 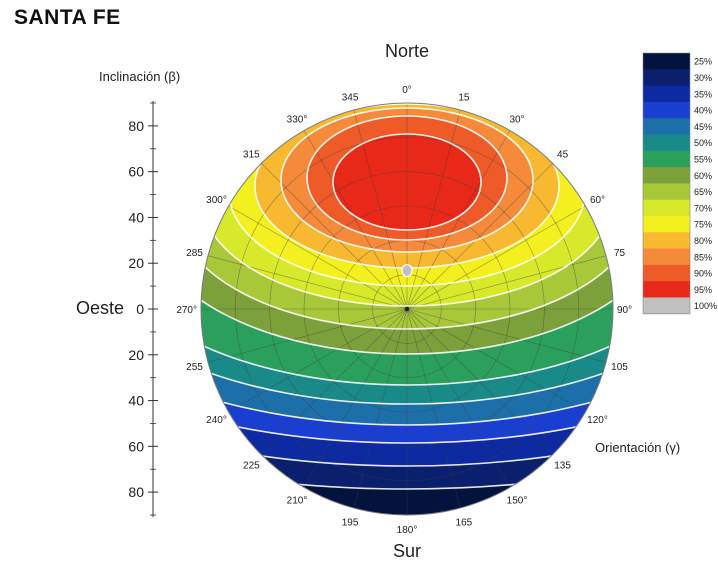 I want to click on legend-label: 80%, so click(x=703, y=241).